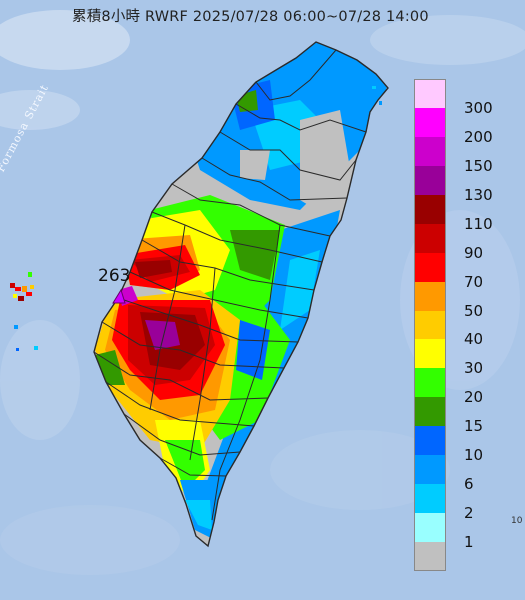 The height and width of the screenshot is (600, 525). I want to click on max-value-marker, so click(119, 296).